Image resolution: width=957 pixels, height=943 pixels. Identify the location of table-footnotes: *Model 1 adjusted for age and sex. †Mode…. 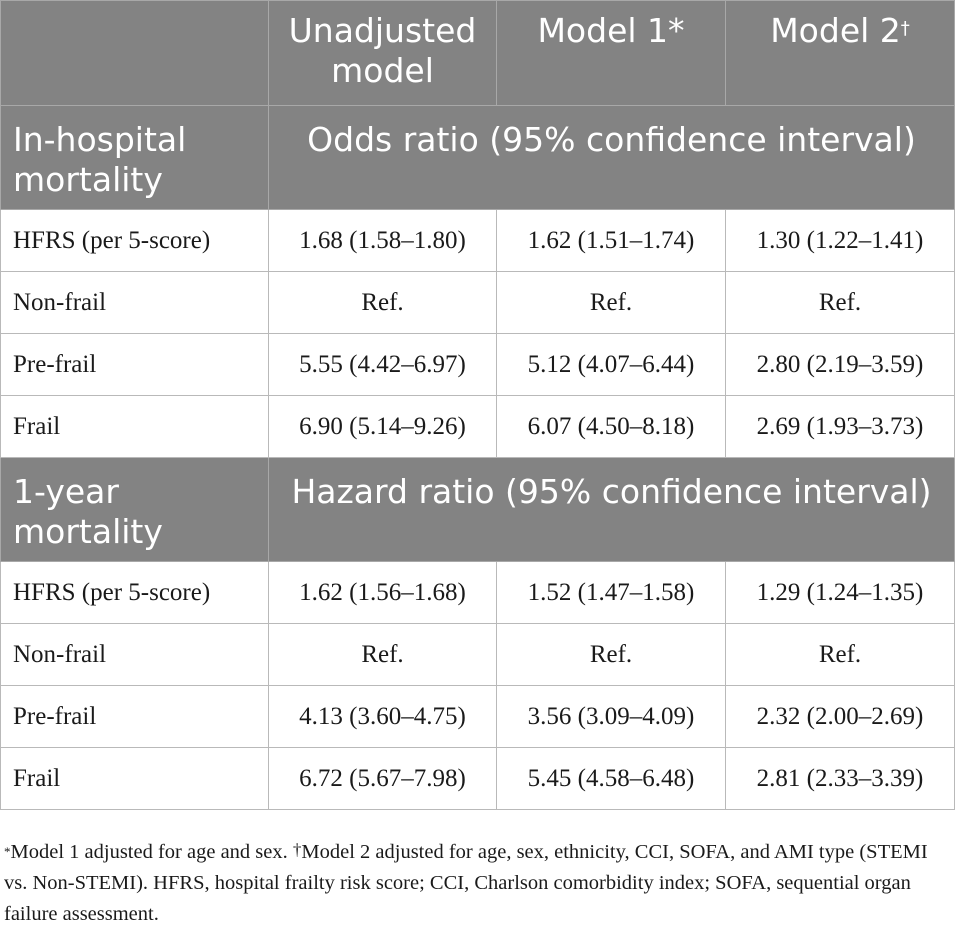
(479, 883).